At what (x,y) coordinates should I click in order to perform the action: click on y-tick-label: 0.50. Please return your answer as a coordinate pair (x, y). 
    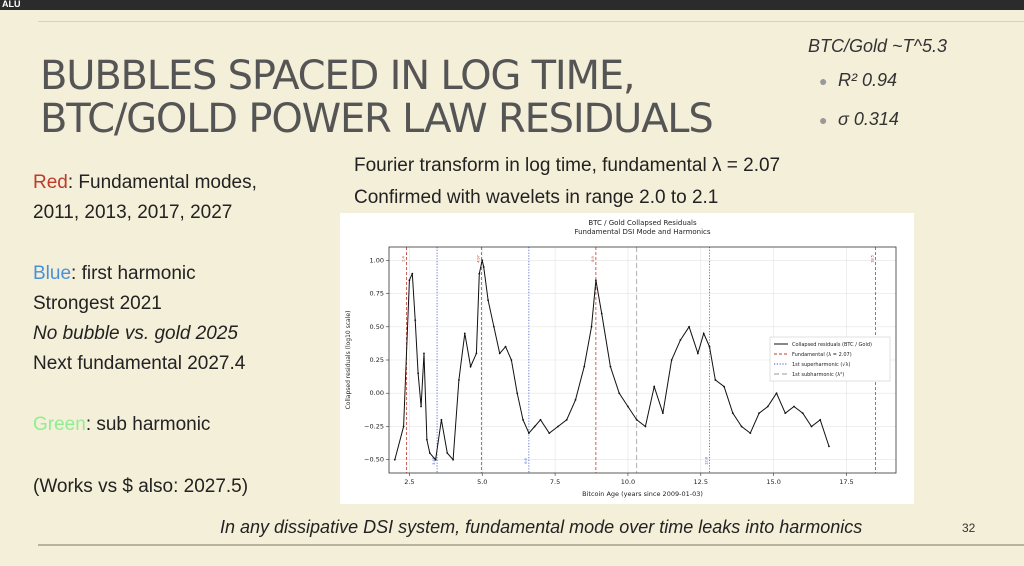
    Looking at the image, I should click on (377, 327).